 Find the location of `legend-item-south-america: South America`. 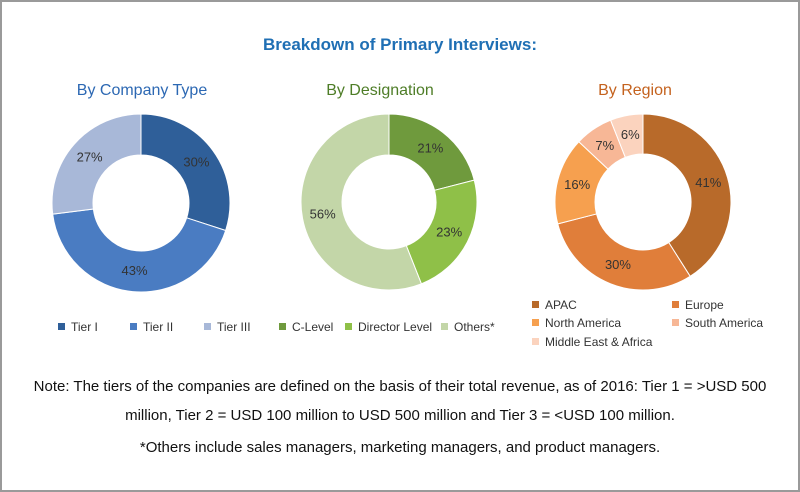

legend-item-south-america: South America is located at coordinates (717, 323).